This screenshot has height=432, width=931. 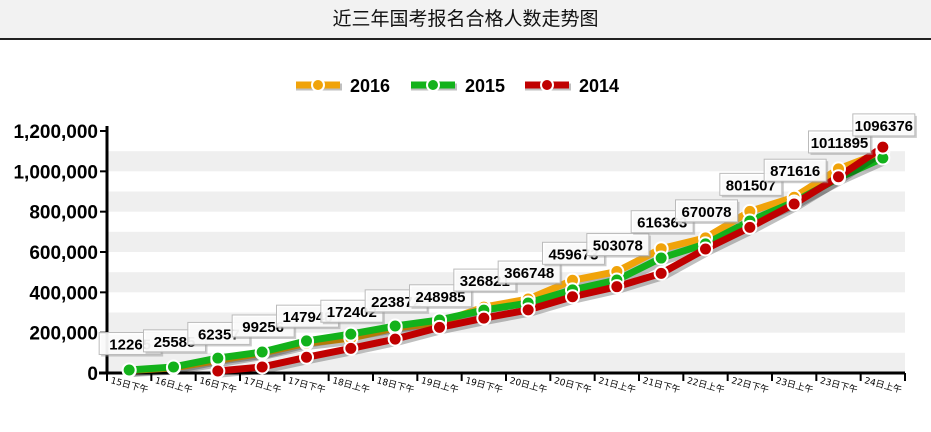 I want to click on data-label: 616363, so click(x=663, y=222).